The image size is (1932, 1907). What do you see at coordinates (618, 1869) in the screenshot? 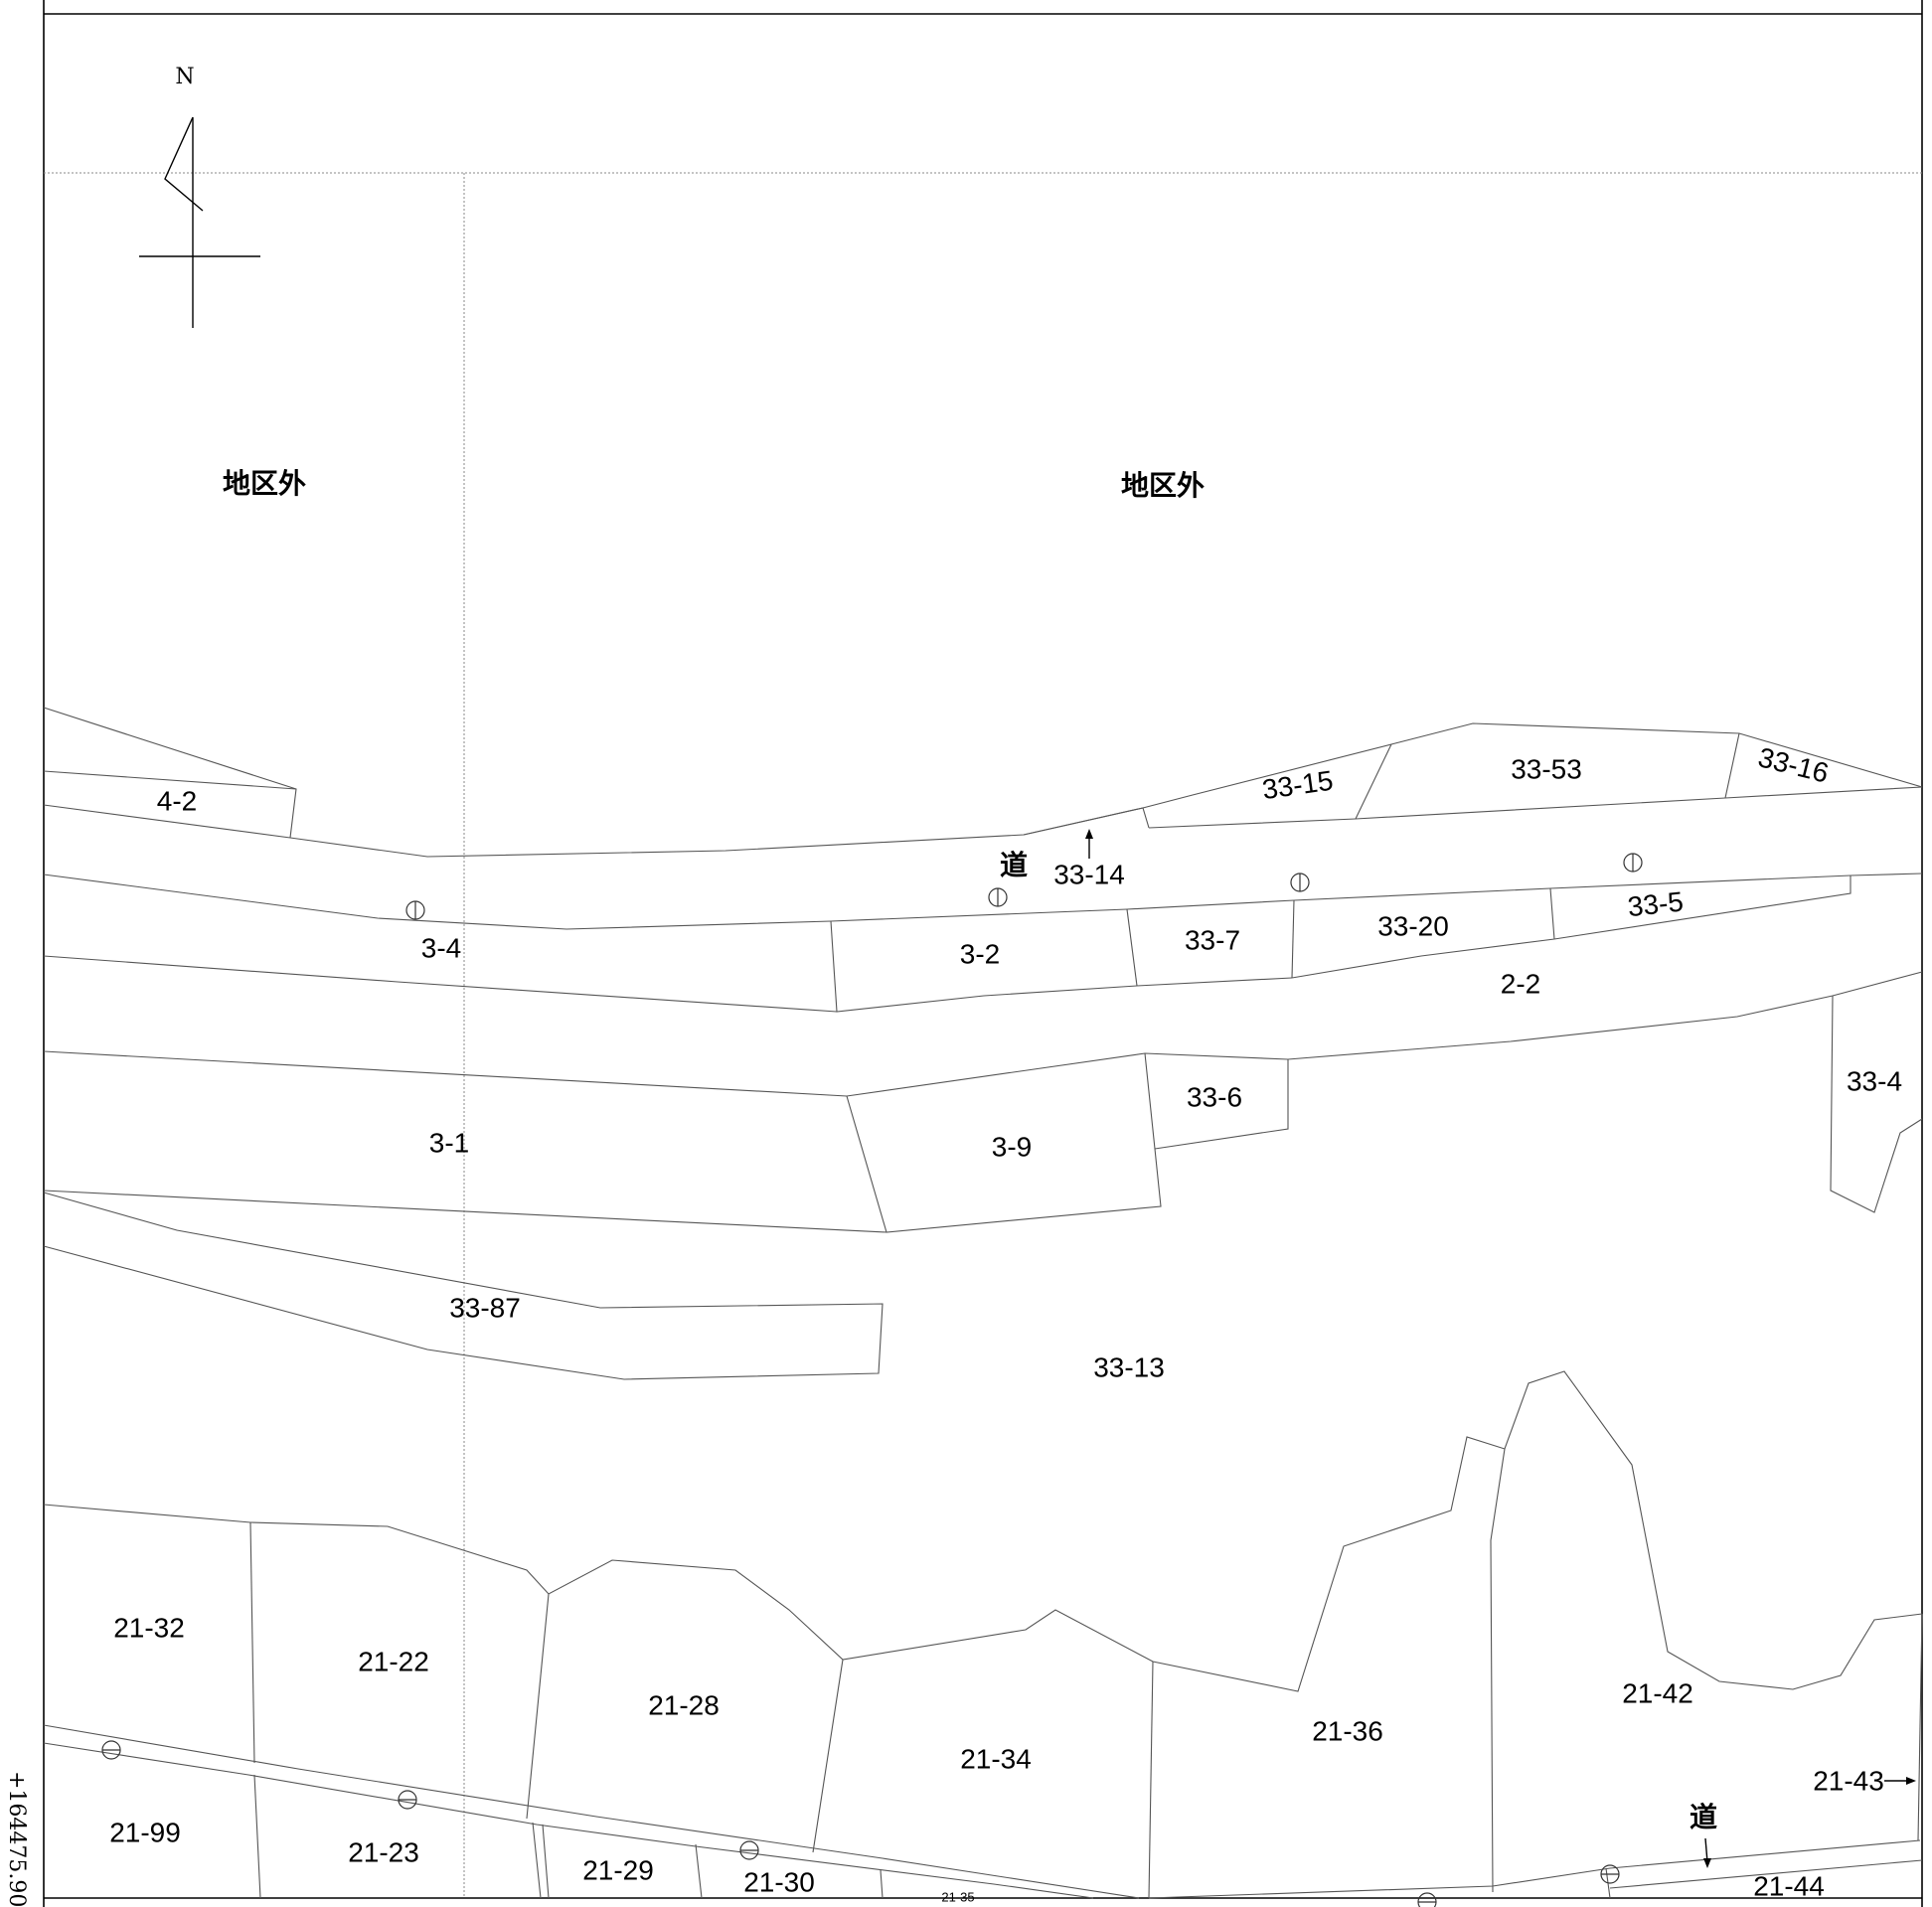
I see `parcel-label: 21-29` at bounding box center [618, 1869].